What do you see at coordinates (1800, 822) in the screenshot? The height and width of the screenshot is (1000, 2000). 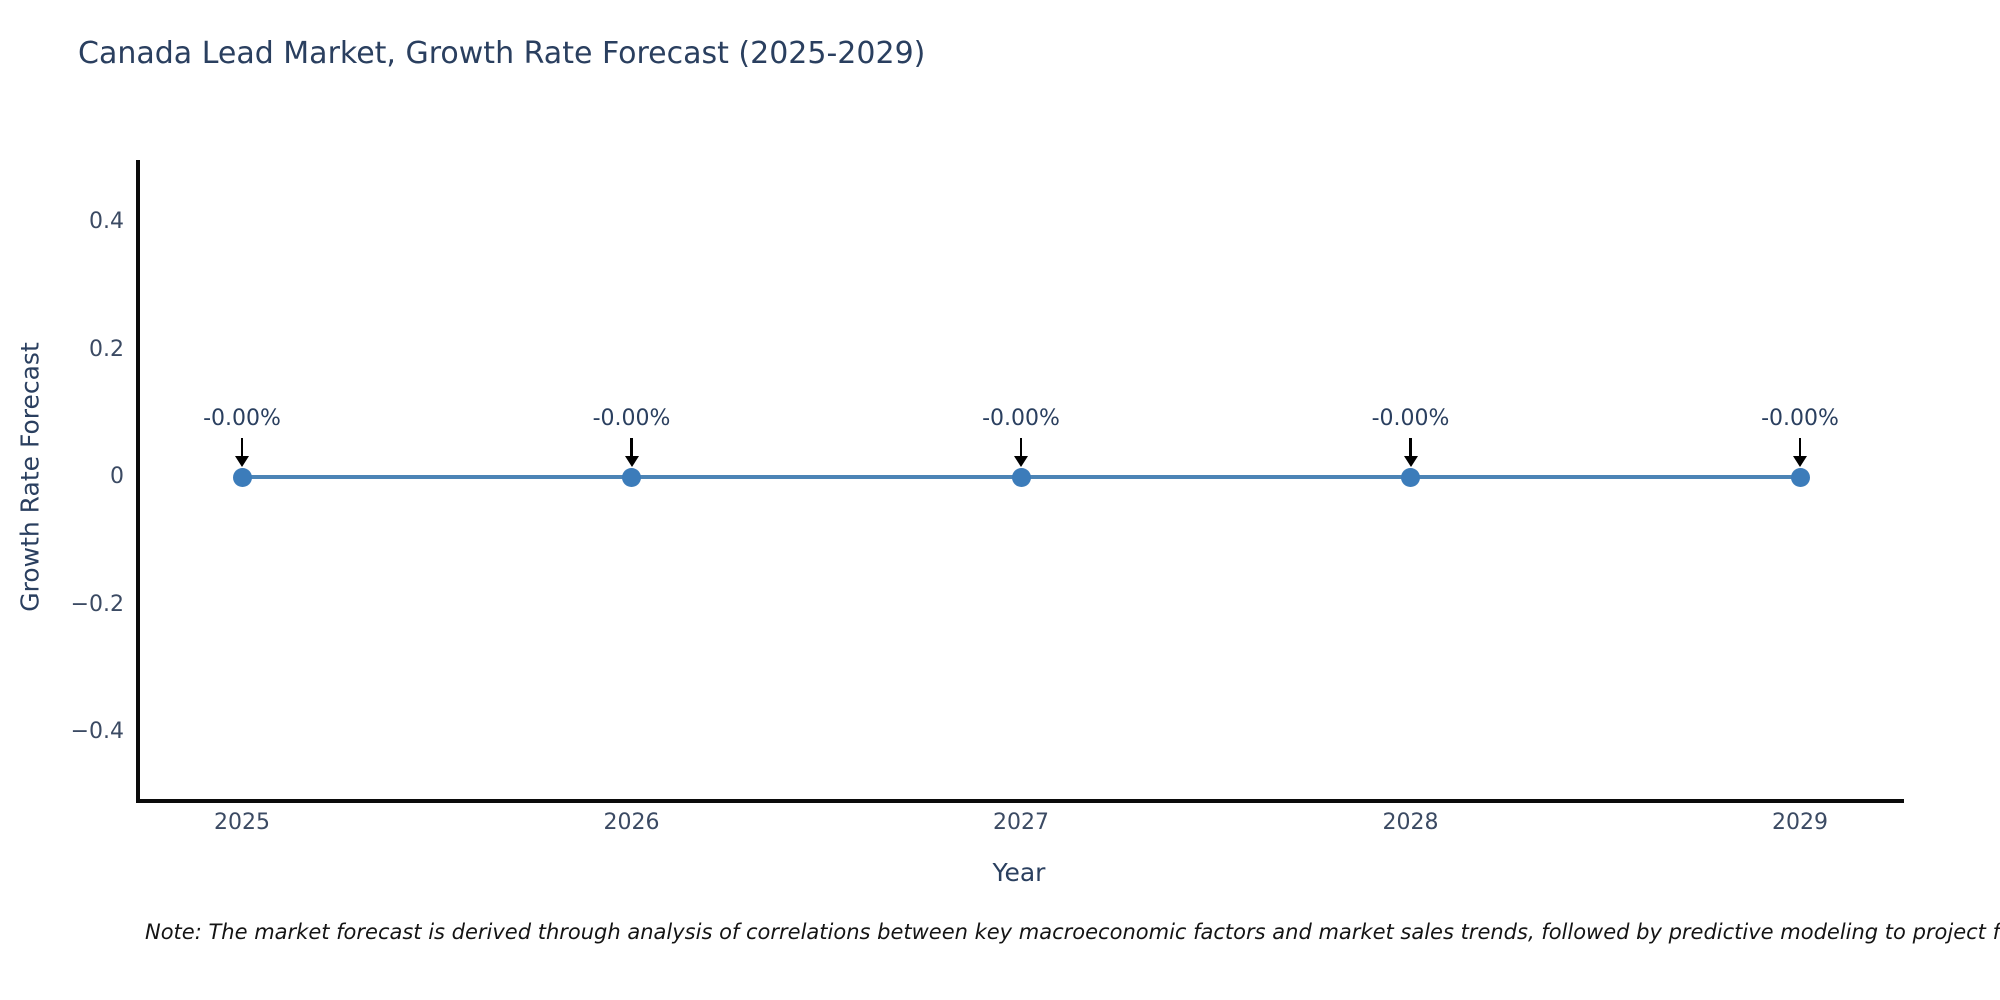 I see `x-tick-label: 2029` at bounding box center [1800, 822].